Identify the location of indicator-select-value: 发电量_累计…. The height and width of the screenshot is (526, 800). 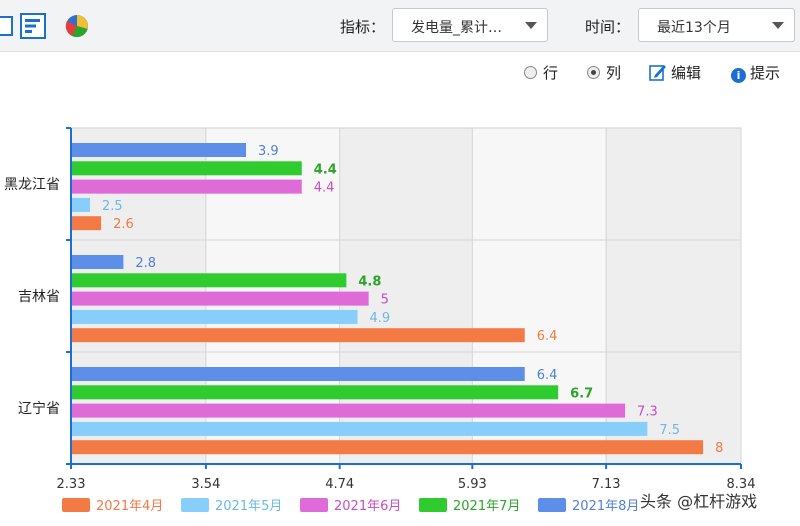
(456, 28).